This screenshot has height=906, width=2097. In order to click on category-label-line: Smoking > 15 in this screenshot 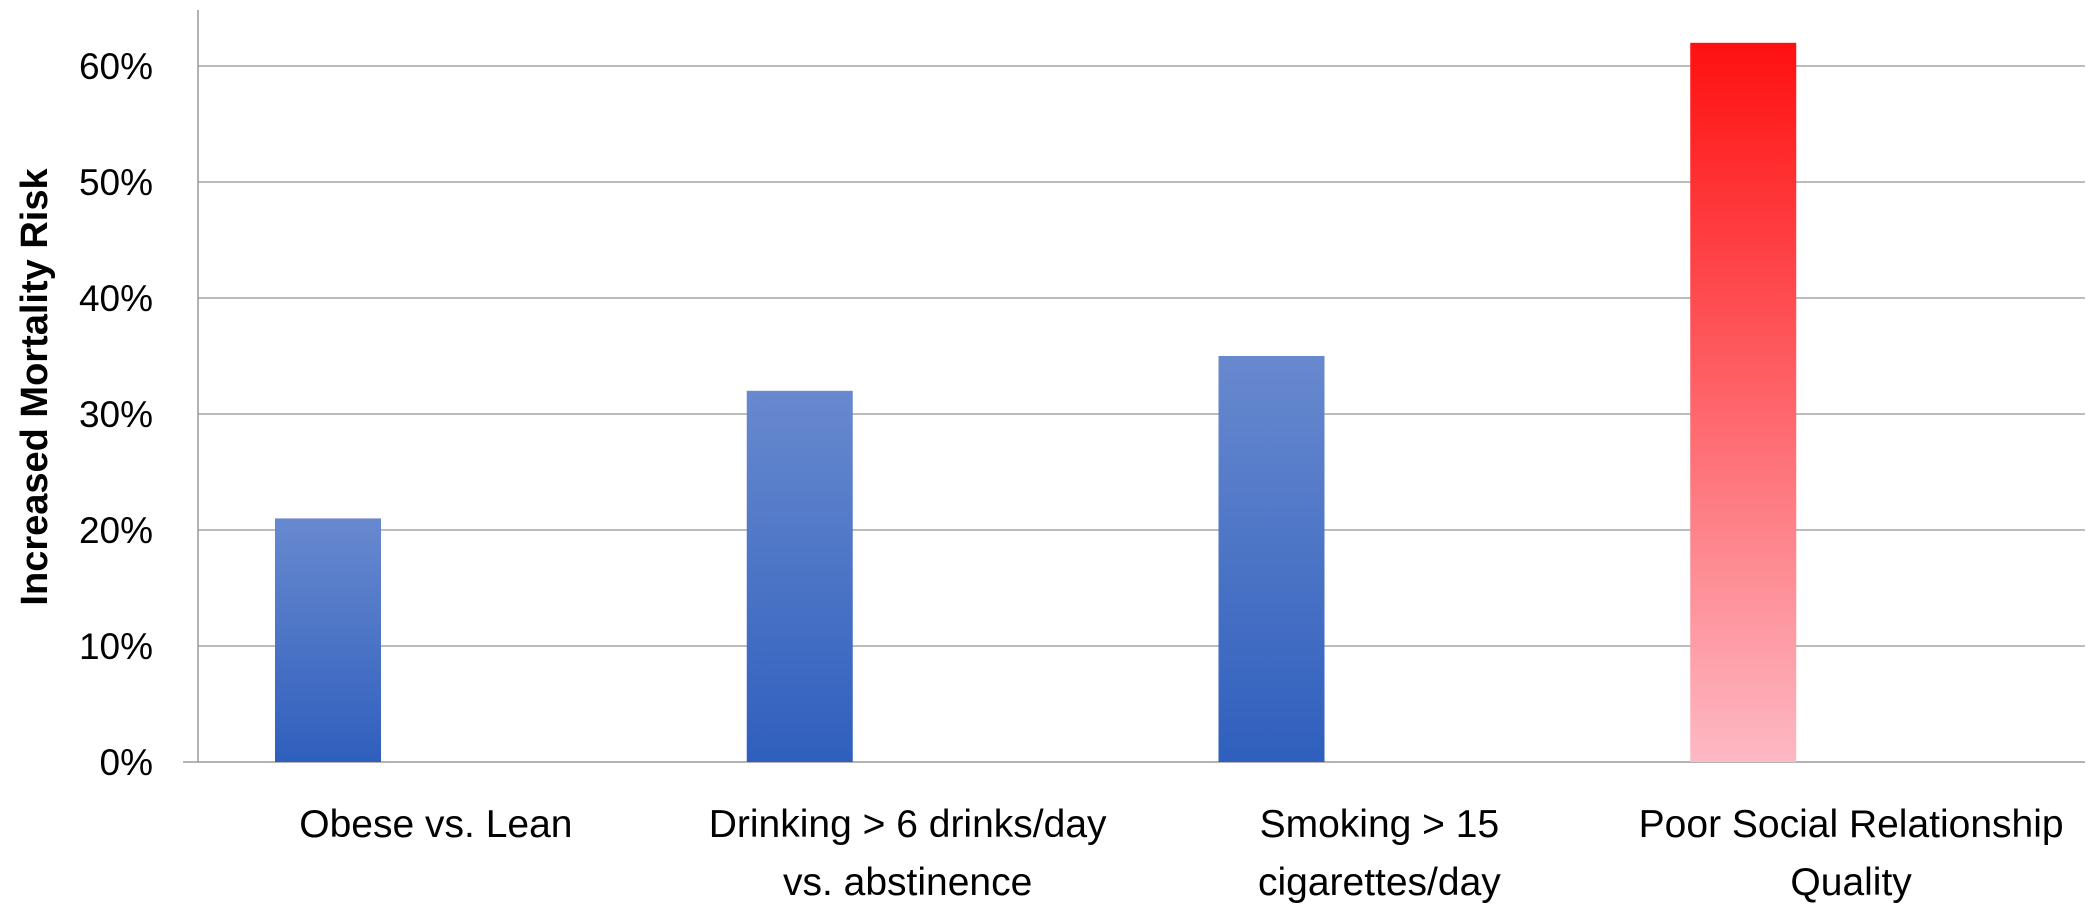, I will do `click(1380, 824)`.